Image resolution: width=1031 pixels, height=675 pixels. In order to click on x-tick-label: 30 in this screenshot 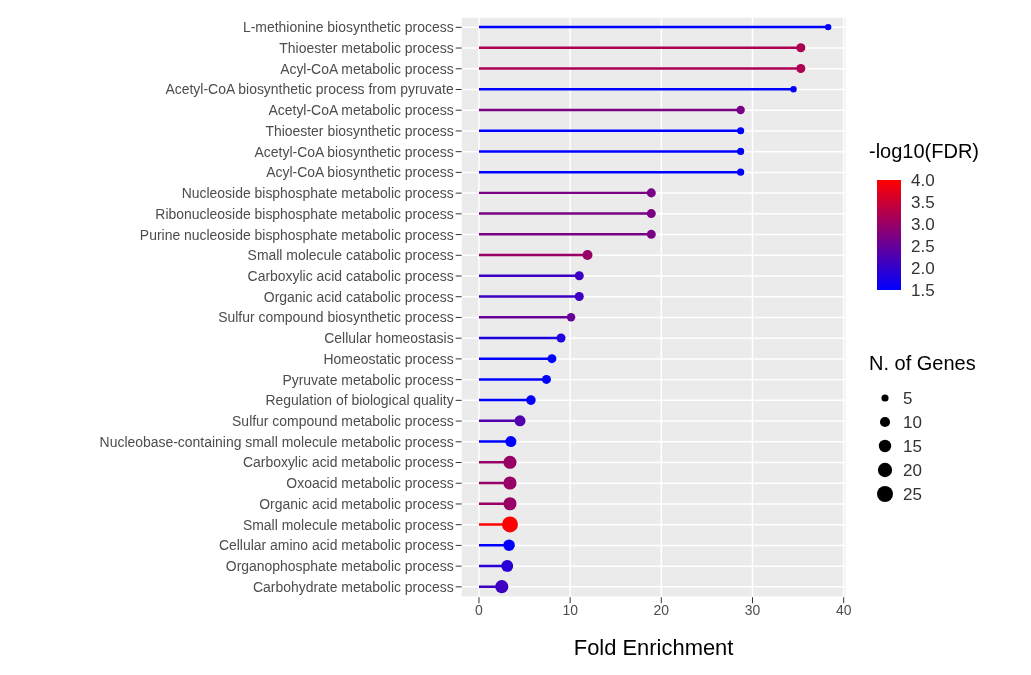, I will do `click(752, 610)`.